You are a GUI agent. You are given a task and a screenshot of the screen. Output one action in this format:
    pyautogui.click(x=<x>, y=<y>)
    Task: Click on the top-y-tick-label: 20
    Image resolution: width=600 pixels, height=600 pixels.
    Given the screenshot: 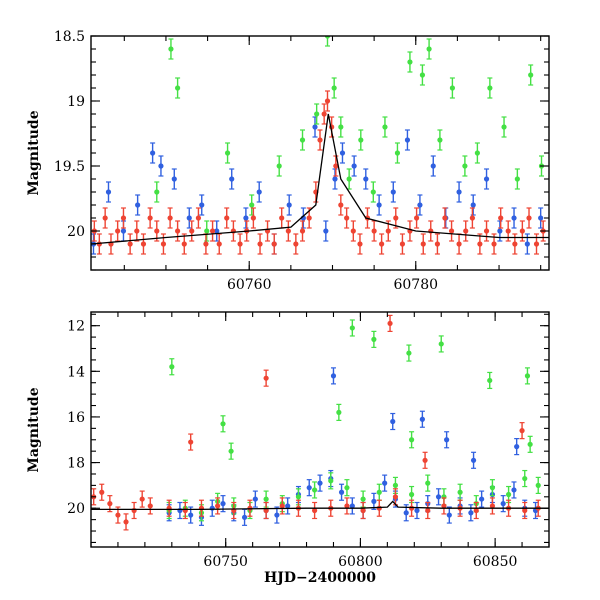 What is the action you would take?
    pyautogui.click(x=76, y=232)
    